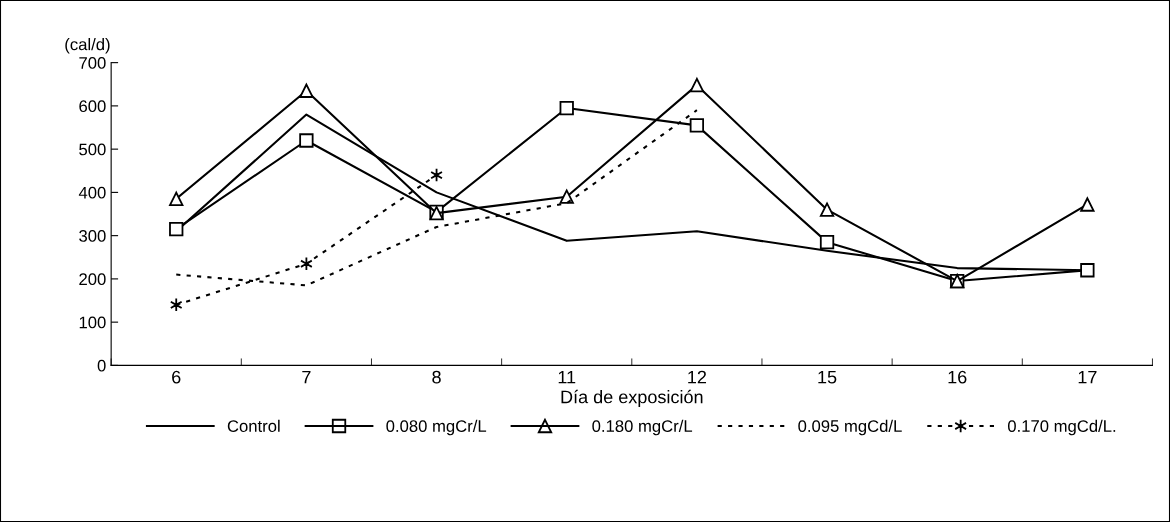 The height and width of the screenshot is (522, 1170). What do you see at coordinates (642, 427) in the screenshot?
I see `legend-label: 0.180 mgCr/L` at bounding box center [642, 427].